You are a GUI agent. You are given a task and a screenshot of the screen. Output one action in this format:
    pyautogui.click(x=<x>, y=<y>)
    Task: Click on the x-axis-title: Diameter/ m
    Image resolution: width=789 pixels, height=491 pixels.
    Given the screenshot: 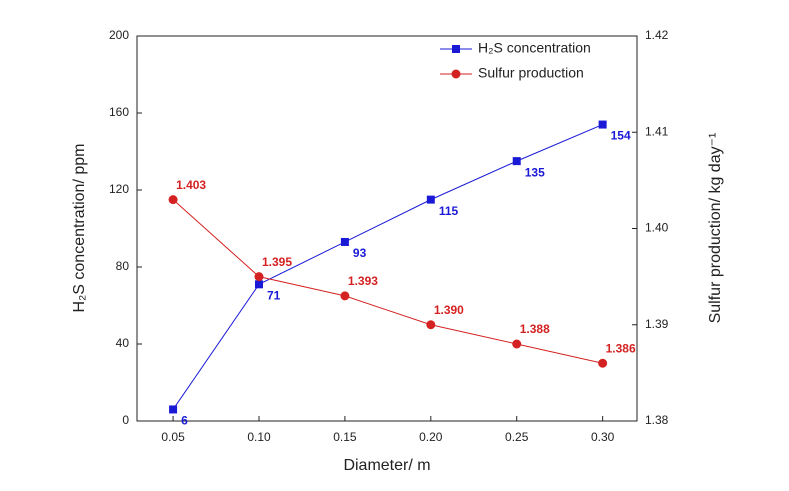 What is the action you would take?
    pyautogui.click(x=386, y=465)
    